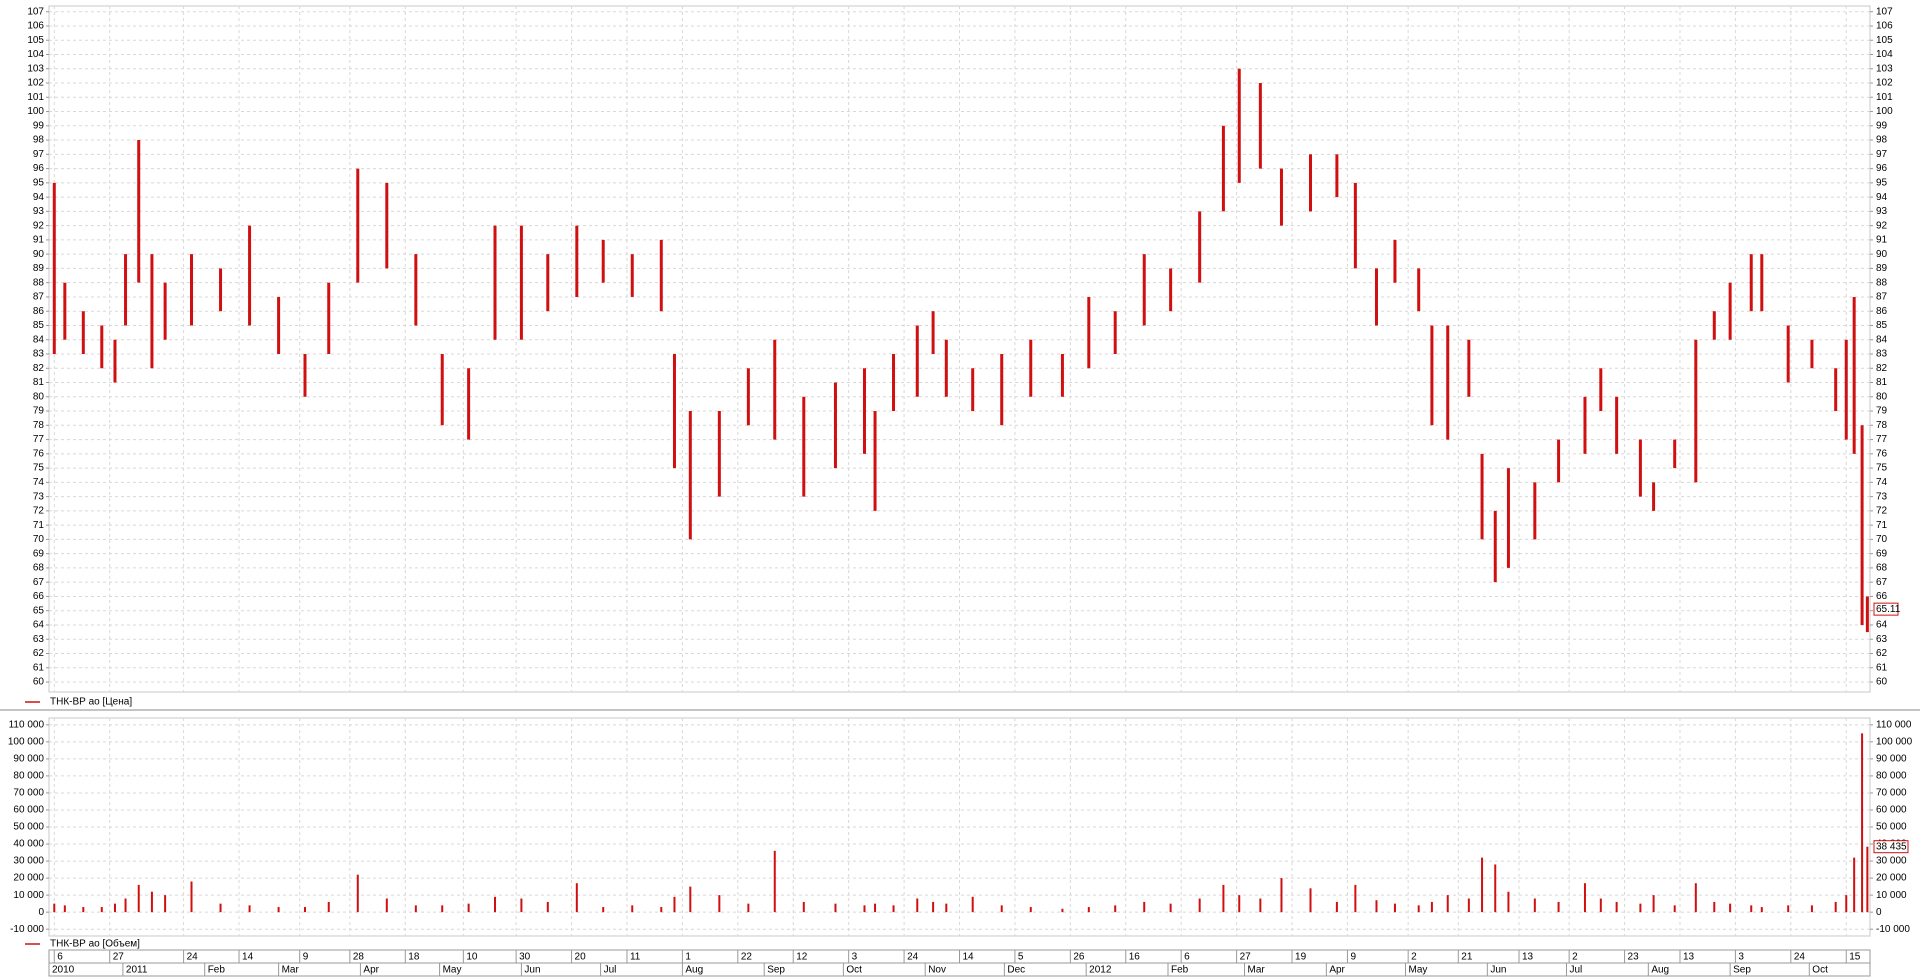 The height and width of the screenshot is (978, 1920). What do you see at coordinates (1882, 268) in the screenshot?
I see `y-tick-label-right: 89` at bounding box center [1882, 268].